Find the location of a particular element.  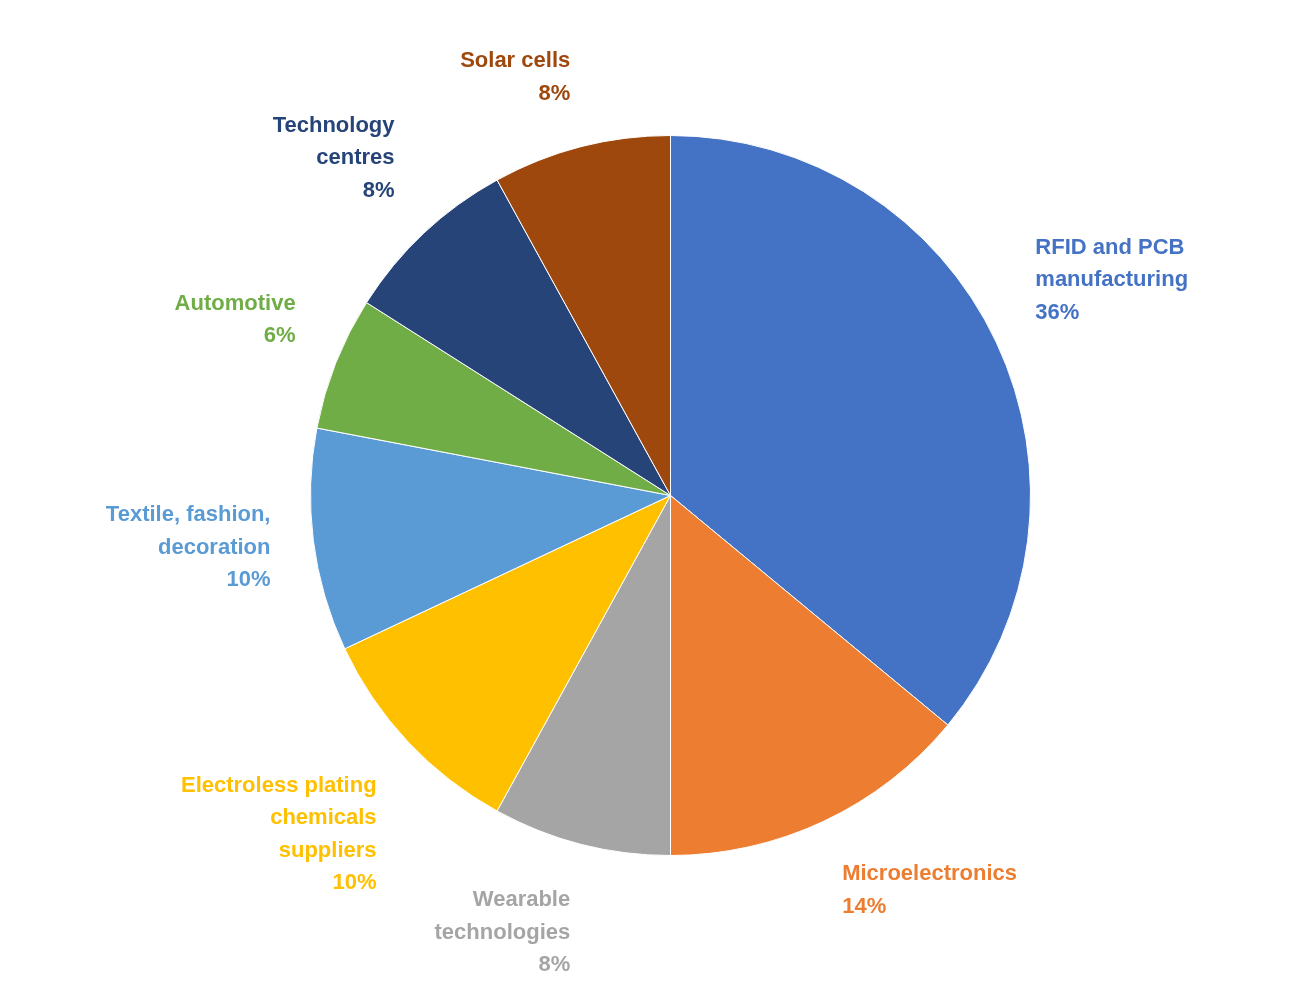

slice-label: Electroless plating chemicals suppliers is located at coordinates (278, 816).